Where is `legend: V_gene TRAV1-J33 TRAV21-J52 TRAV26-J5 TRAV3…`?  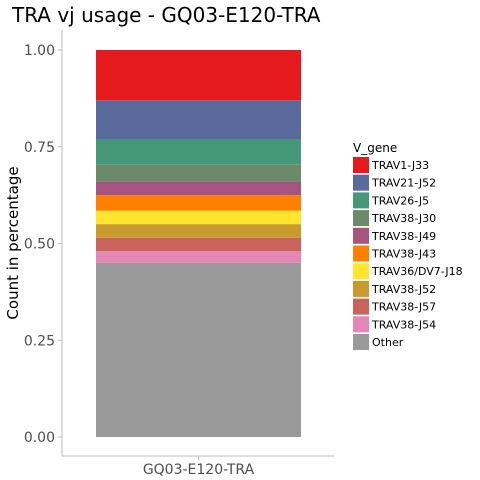
legend: V_gene TRAV1-J33 TRAV21-J52 TRAV26-J5 TRAV3… is located at coordinates (408, 245).